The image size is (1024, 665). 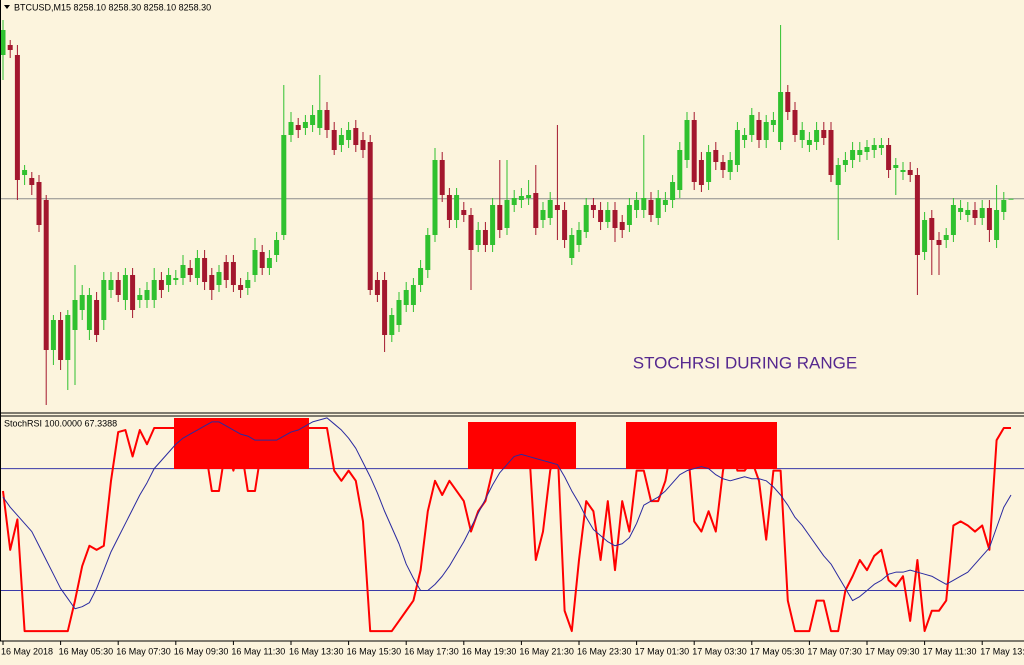 I want to click on x-tick-label: 17 May 03:30, so click(x=719, y=651).